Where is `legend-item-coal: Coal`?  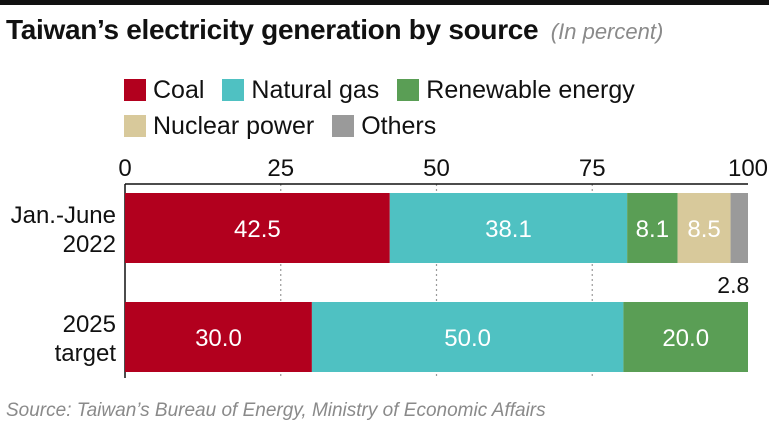 legend-item-coal: Coal is located at coordinates (164, 90).